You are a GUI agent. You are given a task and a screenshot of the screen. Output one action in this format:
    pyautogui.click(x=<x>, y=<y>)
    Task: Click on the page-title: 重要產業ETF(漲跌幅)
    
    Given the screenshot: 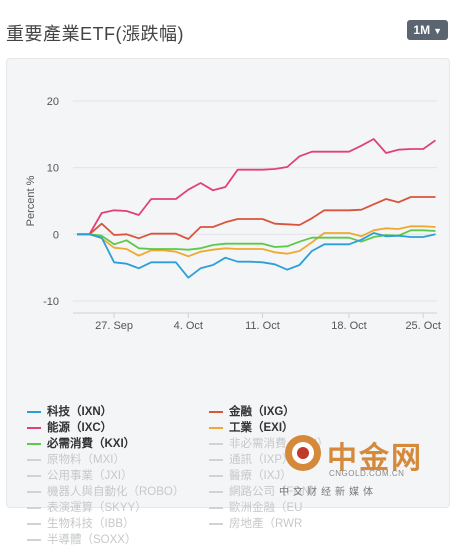 What is the action you would take?
    pyautogui.click(x=95, y=34)
    